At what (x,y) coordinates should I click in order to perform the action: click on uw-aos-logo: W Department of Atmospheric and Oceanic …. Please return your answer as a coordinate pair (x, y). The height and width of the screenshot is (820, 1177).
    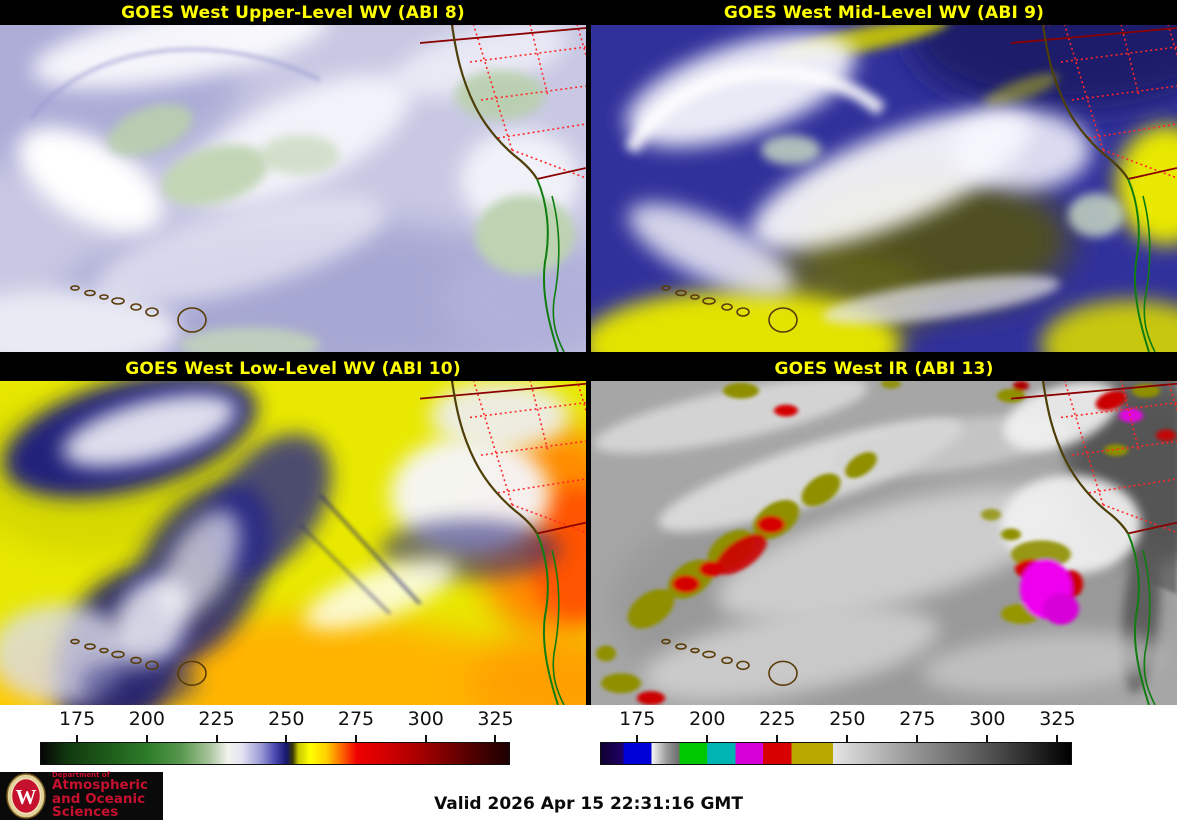
    Looking at the image, I should click on (81, 795).